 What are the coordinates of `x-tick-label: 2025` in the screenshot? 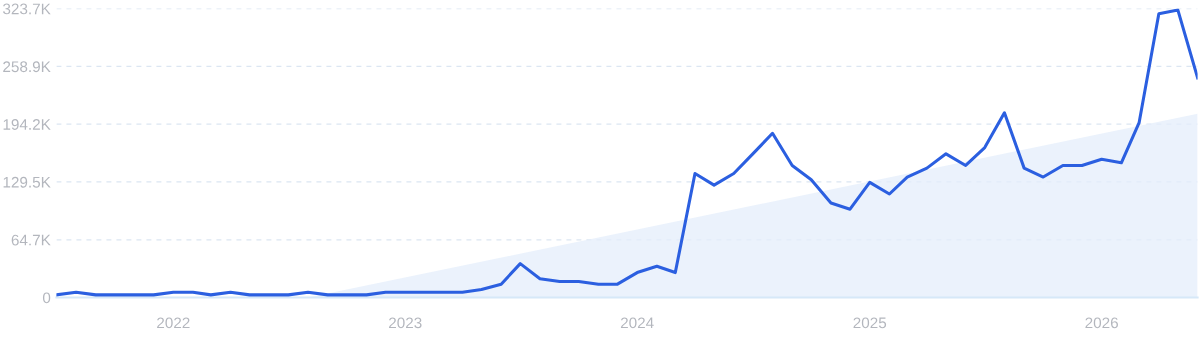 It's located at (870, 323).